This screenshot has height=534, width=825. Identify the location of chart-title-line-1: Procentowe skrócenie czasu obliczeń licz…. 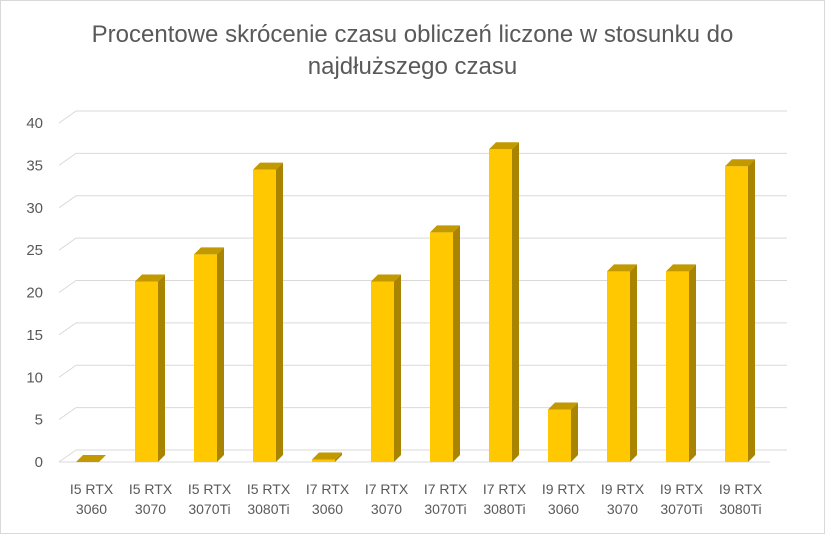
(412, 34).